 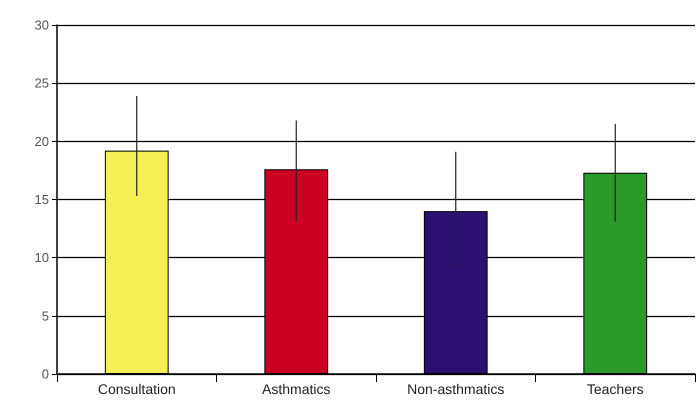 What do you see at coordinates (41, 258) in the screenshot?
I see `y-tick-label: 10` at bounding box center [41, 258].